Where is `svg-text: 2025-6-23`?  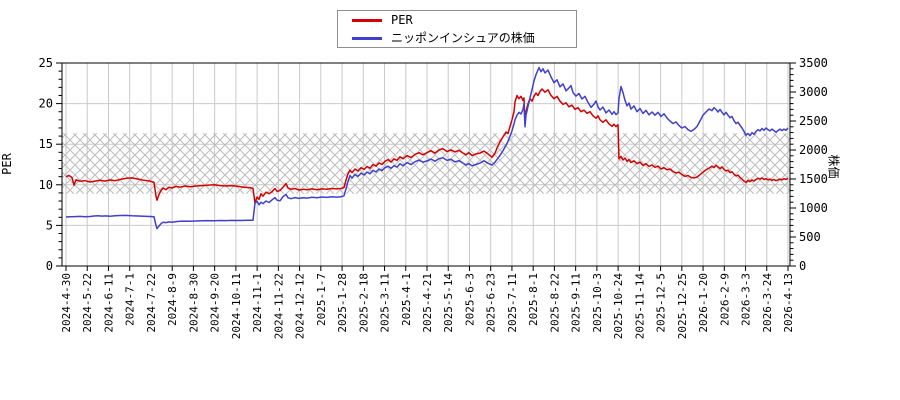 svg-text: 2025-6-23 is located at coordinates (491, 303).